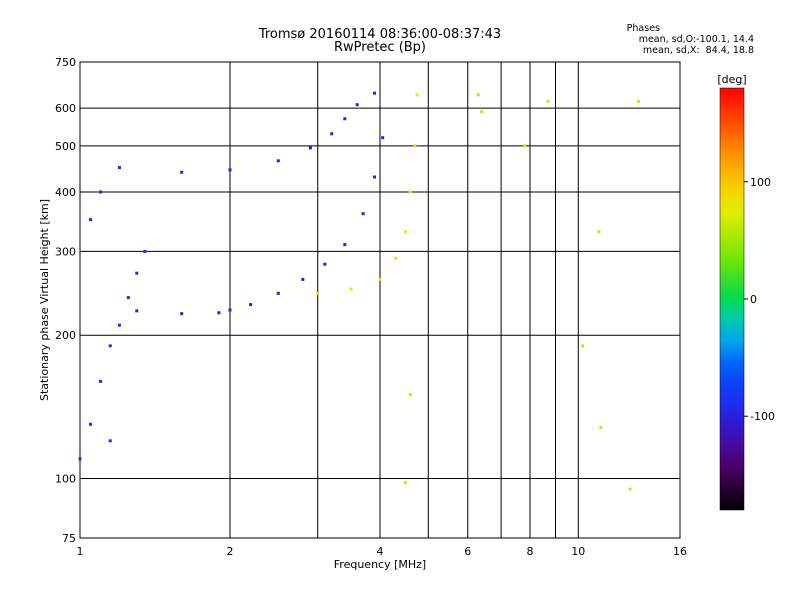 The height and width of the screenshot is (600, 800). What do you see at coordinates (65, 251) in the screenshot?
I see `y-tick-label: 300` at bounding box center [65, 251].